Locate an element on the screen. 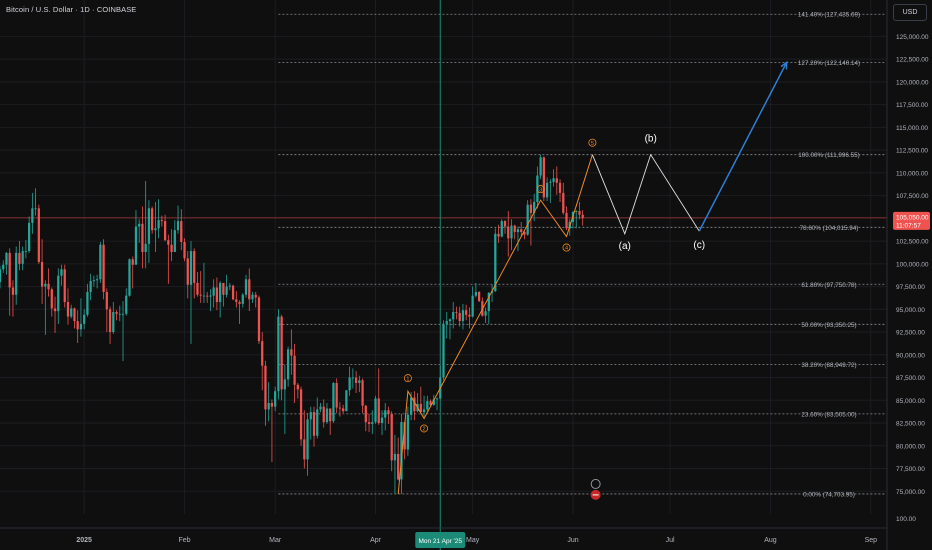 The image size is (932, 550). wave-label-5: 5 is located at coordinates (592, 144).